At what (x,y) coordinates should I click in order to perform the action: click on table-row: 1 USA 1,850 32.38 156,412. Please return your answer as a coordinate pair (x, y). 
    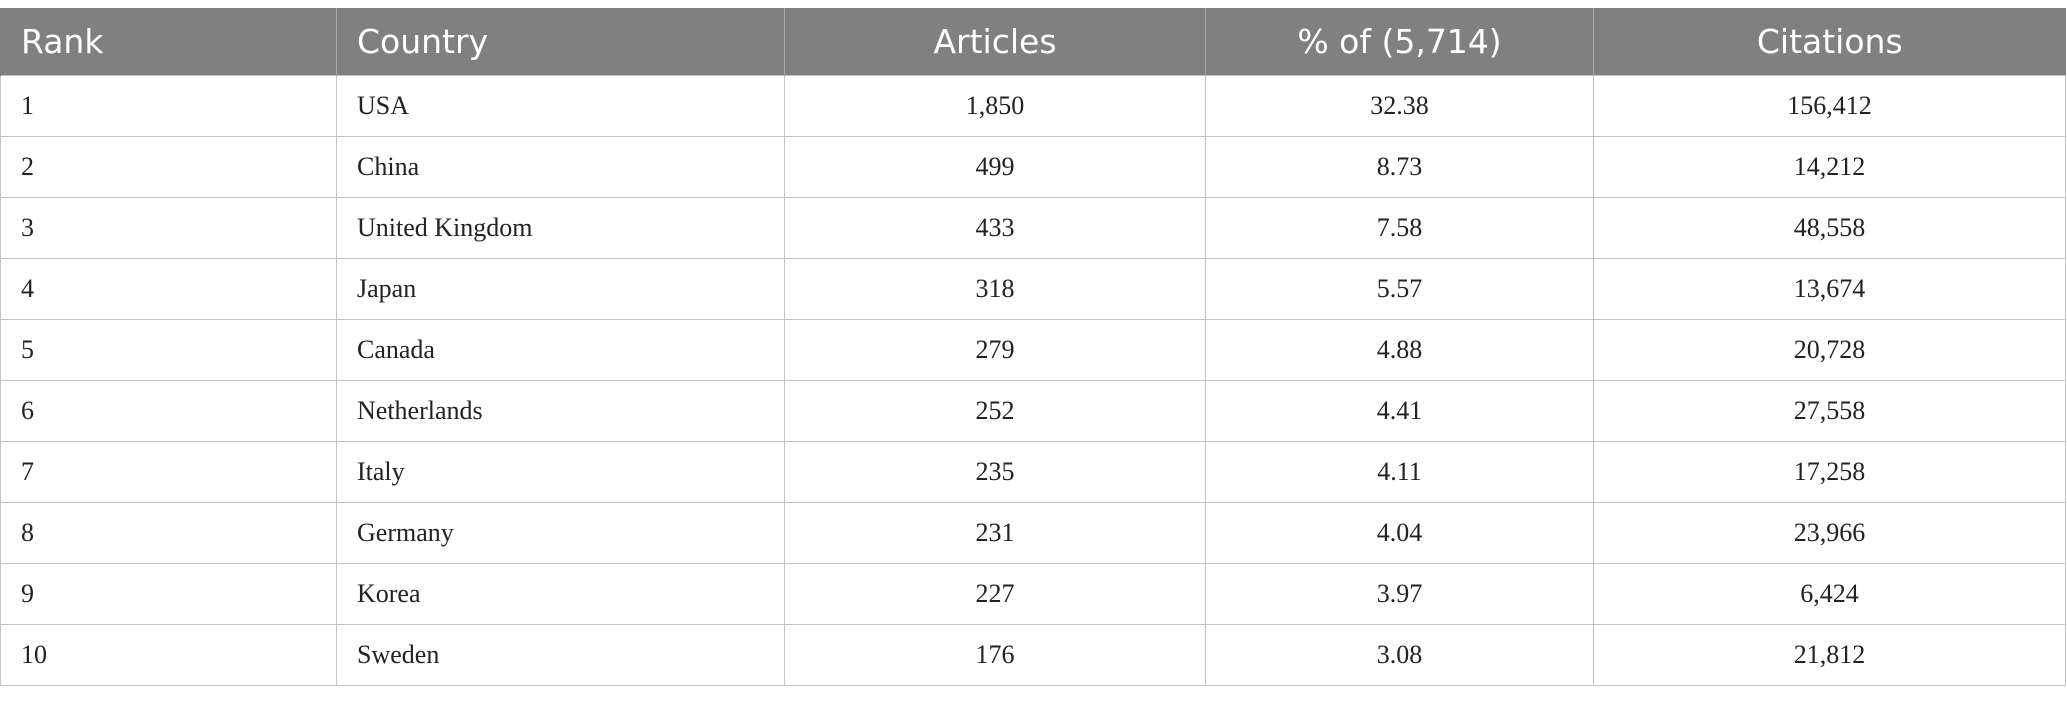
    Looking at the image, I should click on (1033, 106).